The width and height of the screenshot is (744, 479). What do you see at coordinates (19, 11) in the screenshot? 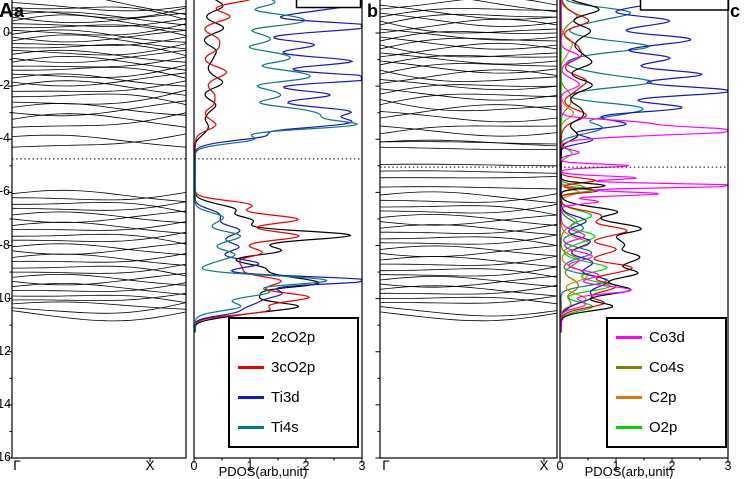
I see `panel-label-a: a` at bounding box center [19, 11].